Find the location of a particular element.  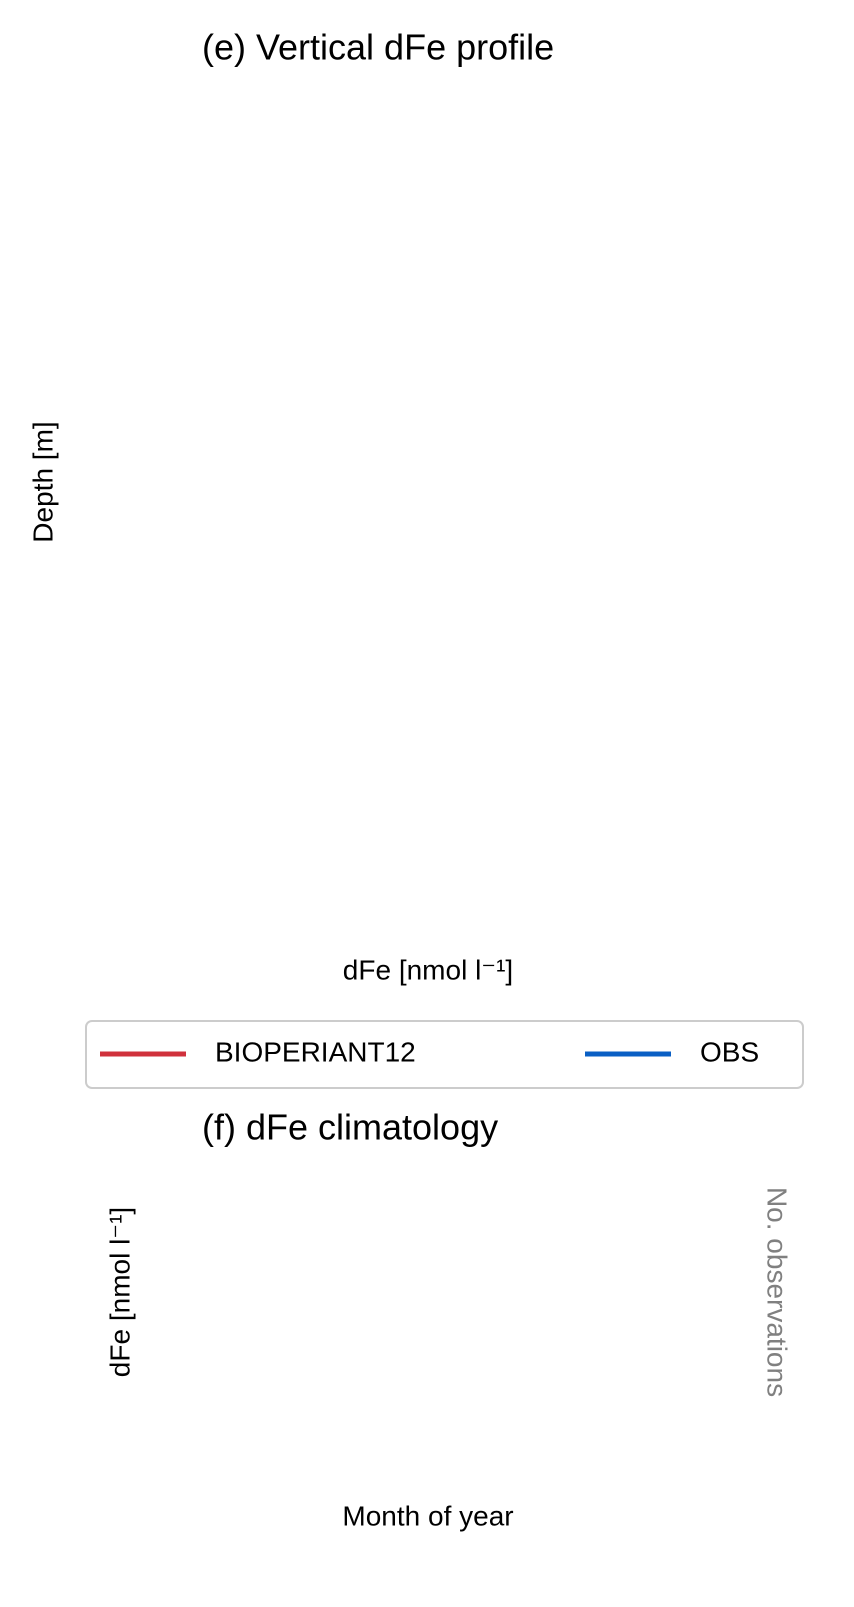

legend-label: BIOPERIANT12 is located at coordinates (315, 1051).